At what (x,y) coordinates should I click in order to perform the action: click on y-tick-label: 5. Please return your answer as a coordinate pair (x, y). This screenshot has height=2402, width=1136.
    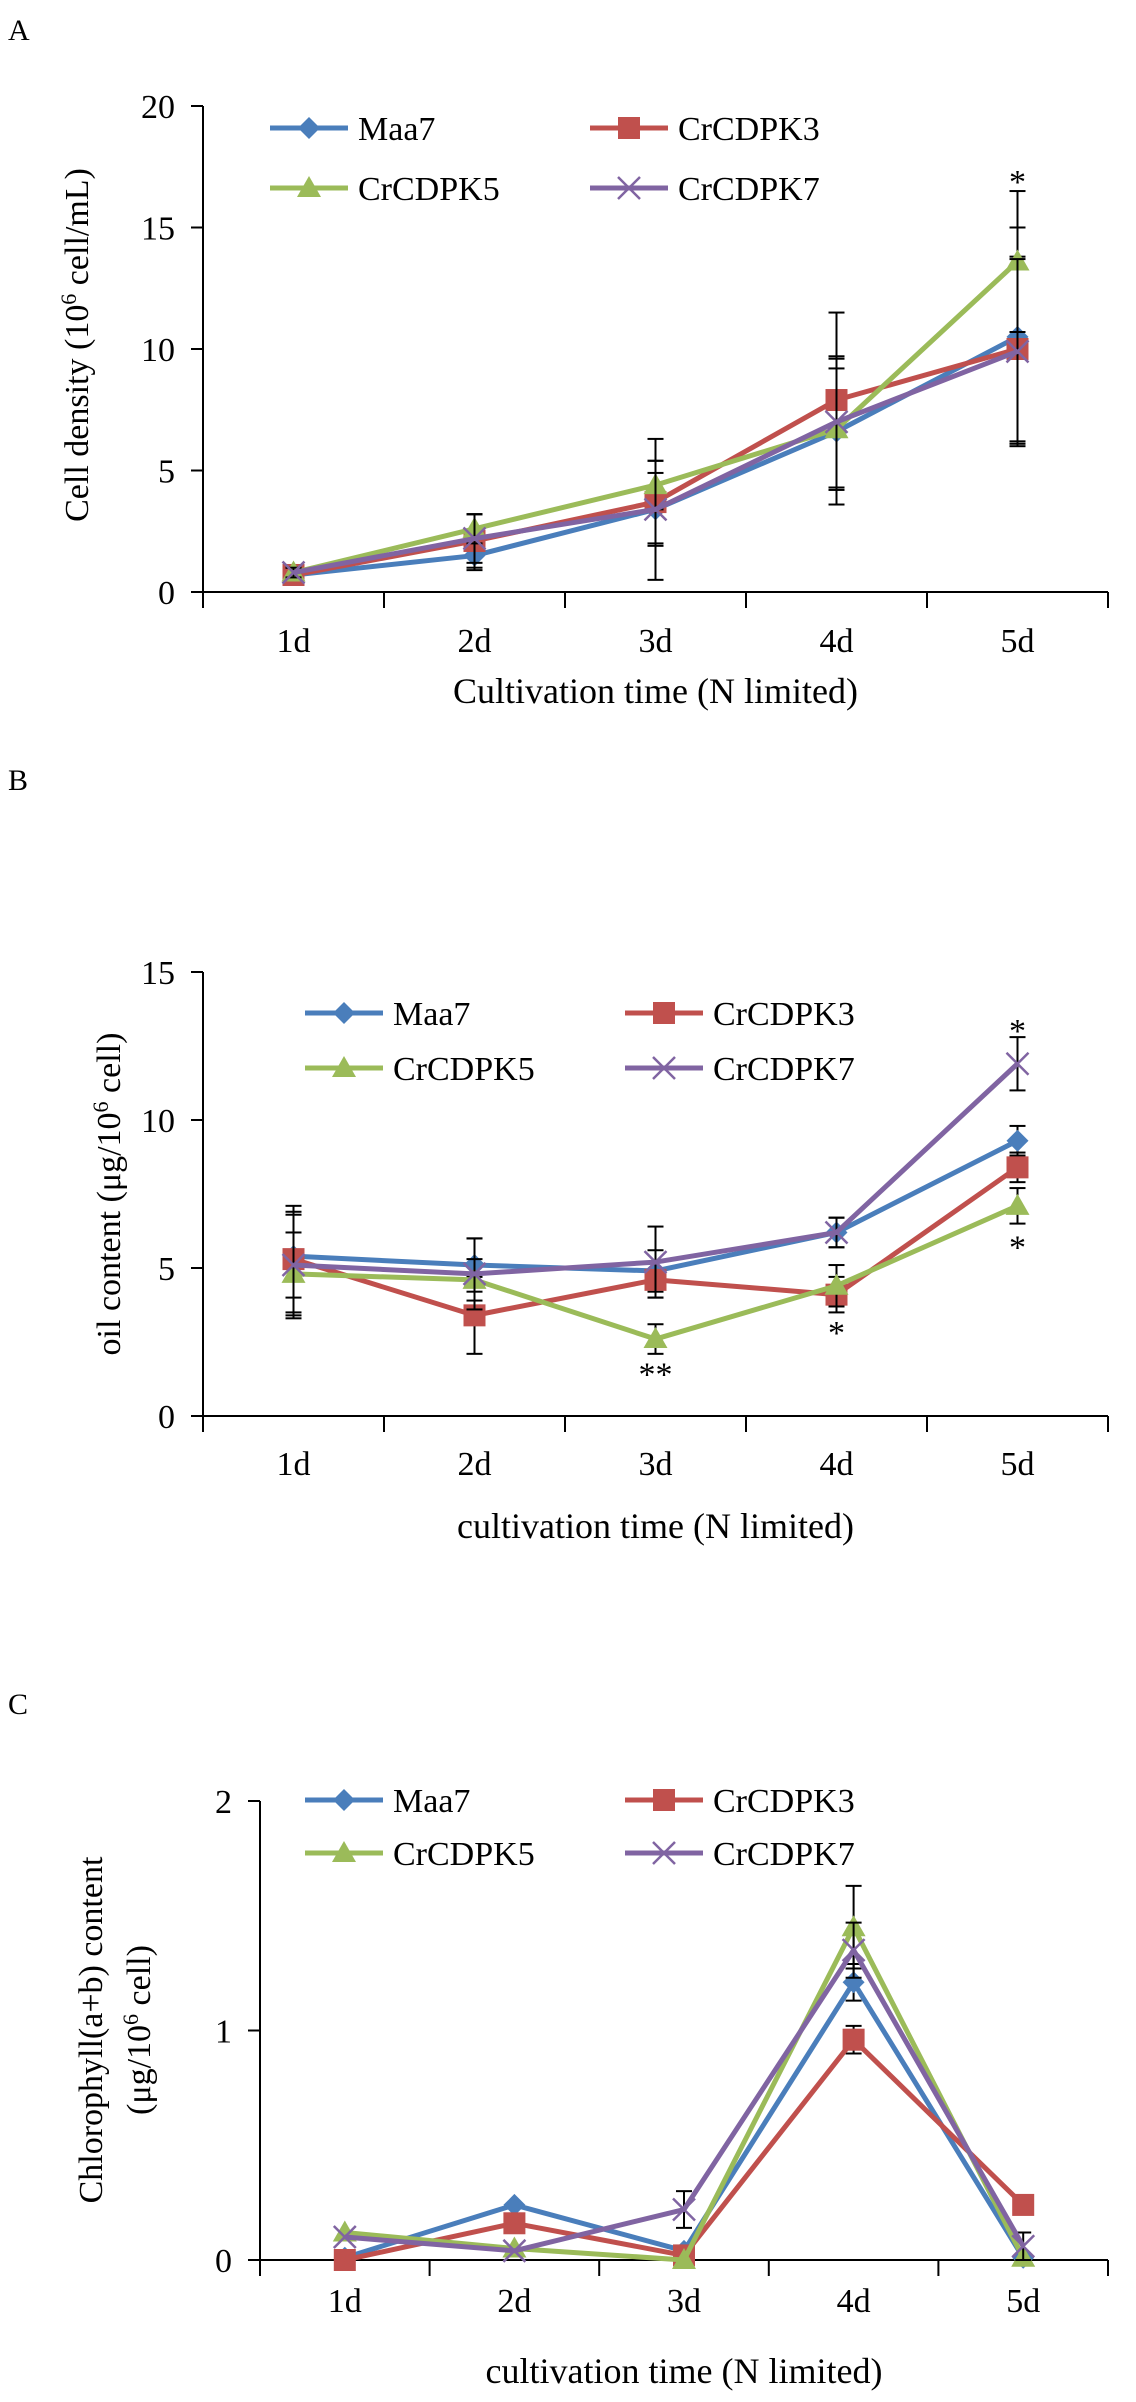
    Looking at the image, I should click on (166, 1269).